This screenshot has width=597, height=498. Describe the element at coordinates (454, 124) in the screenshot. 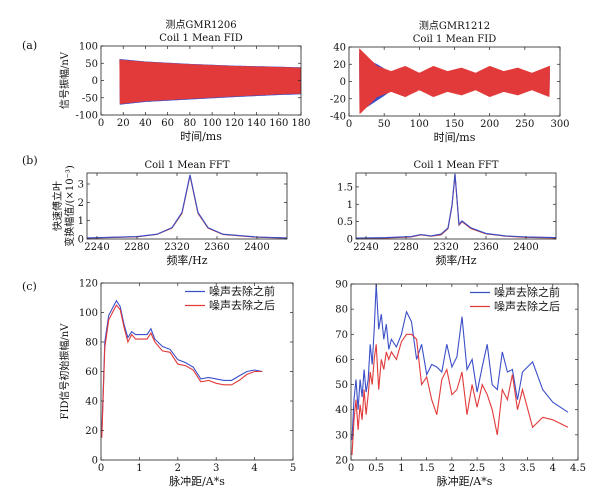

I see `x-tick-label: 150` at that location.